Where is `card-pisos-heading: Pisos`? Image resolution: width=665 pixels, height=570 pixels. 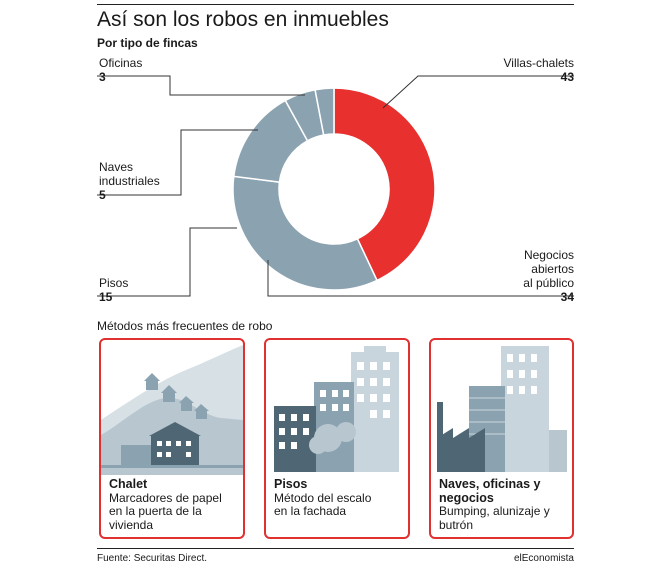
card-pisos-heading: Pisos is located at coordinates (291, 484).